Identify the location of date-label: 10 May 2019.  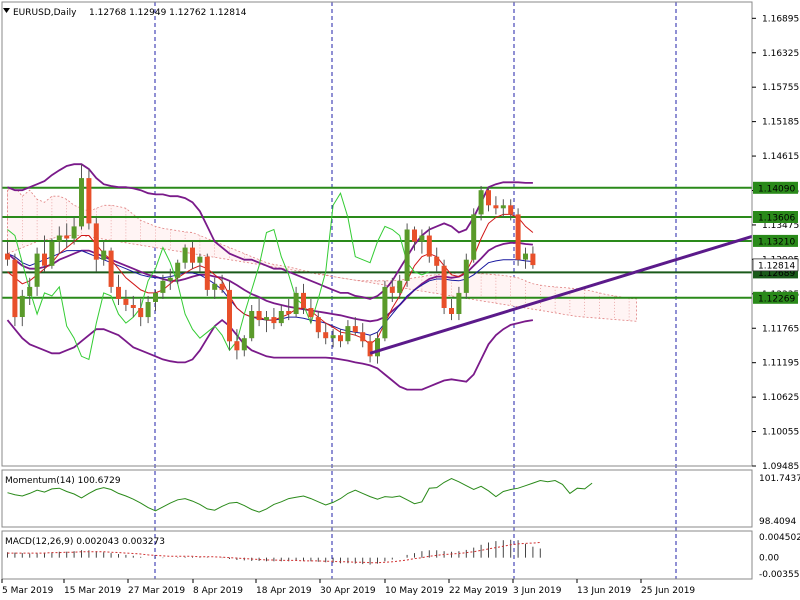
(414, 591).